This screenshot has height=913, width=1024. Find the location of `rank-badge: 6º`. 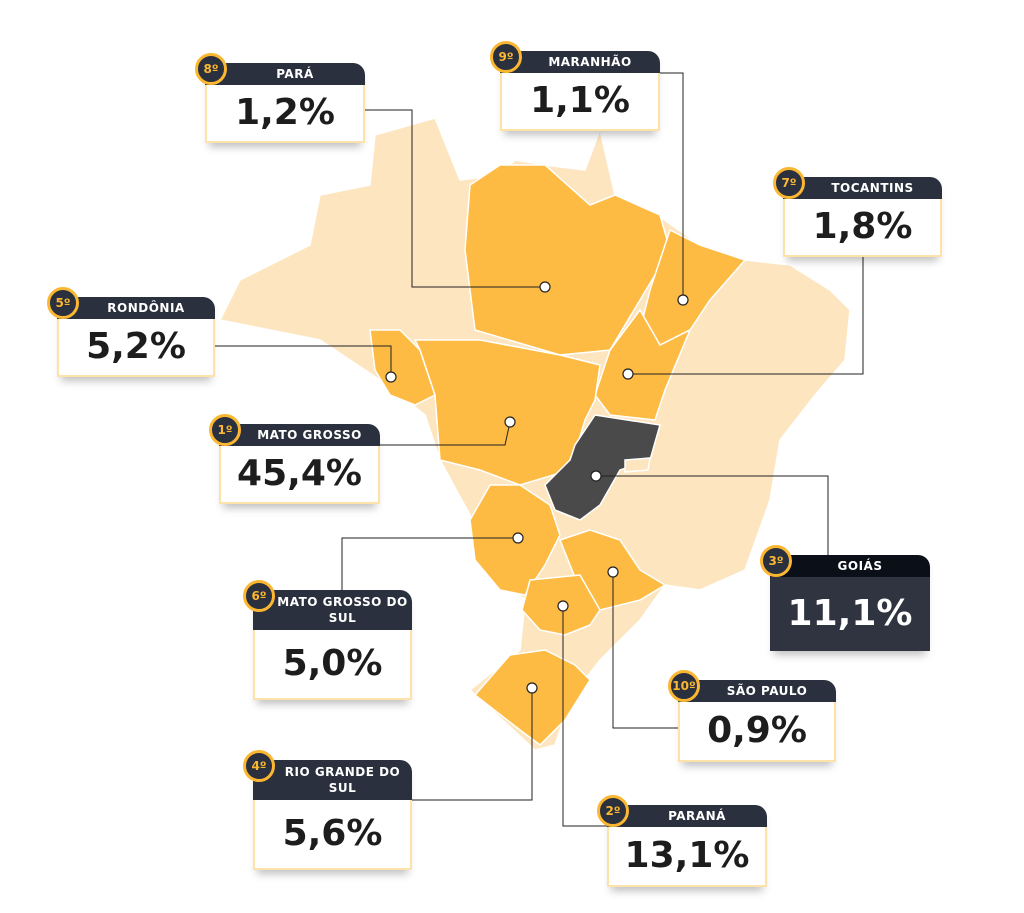

rank-badge: 6º is located at coordinates (259, 596).